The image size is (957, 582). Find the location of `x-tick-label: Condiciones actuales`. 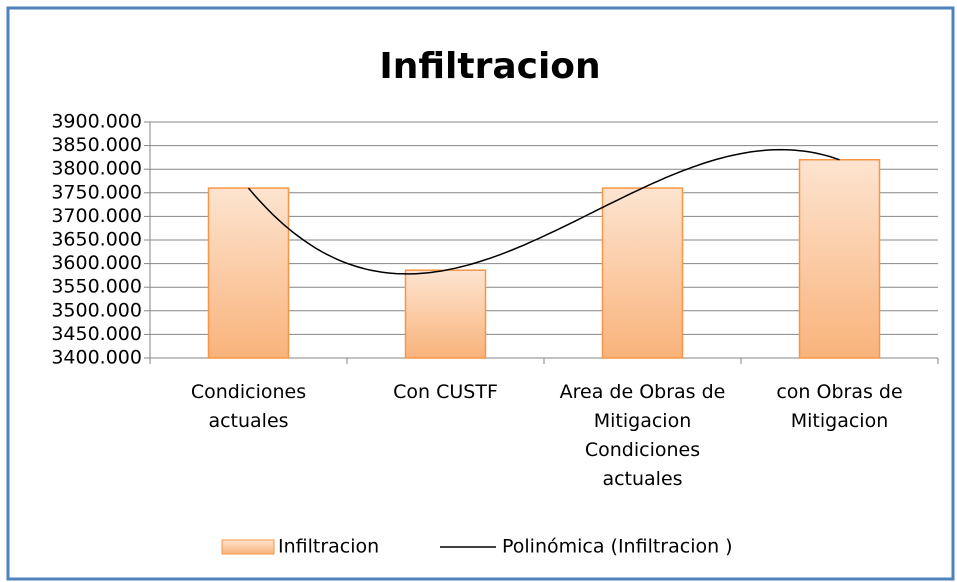

x-tick-label: Condiciones actuales is located at coordinates (248, 406).